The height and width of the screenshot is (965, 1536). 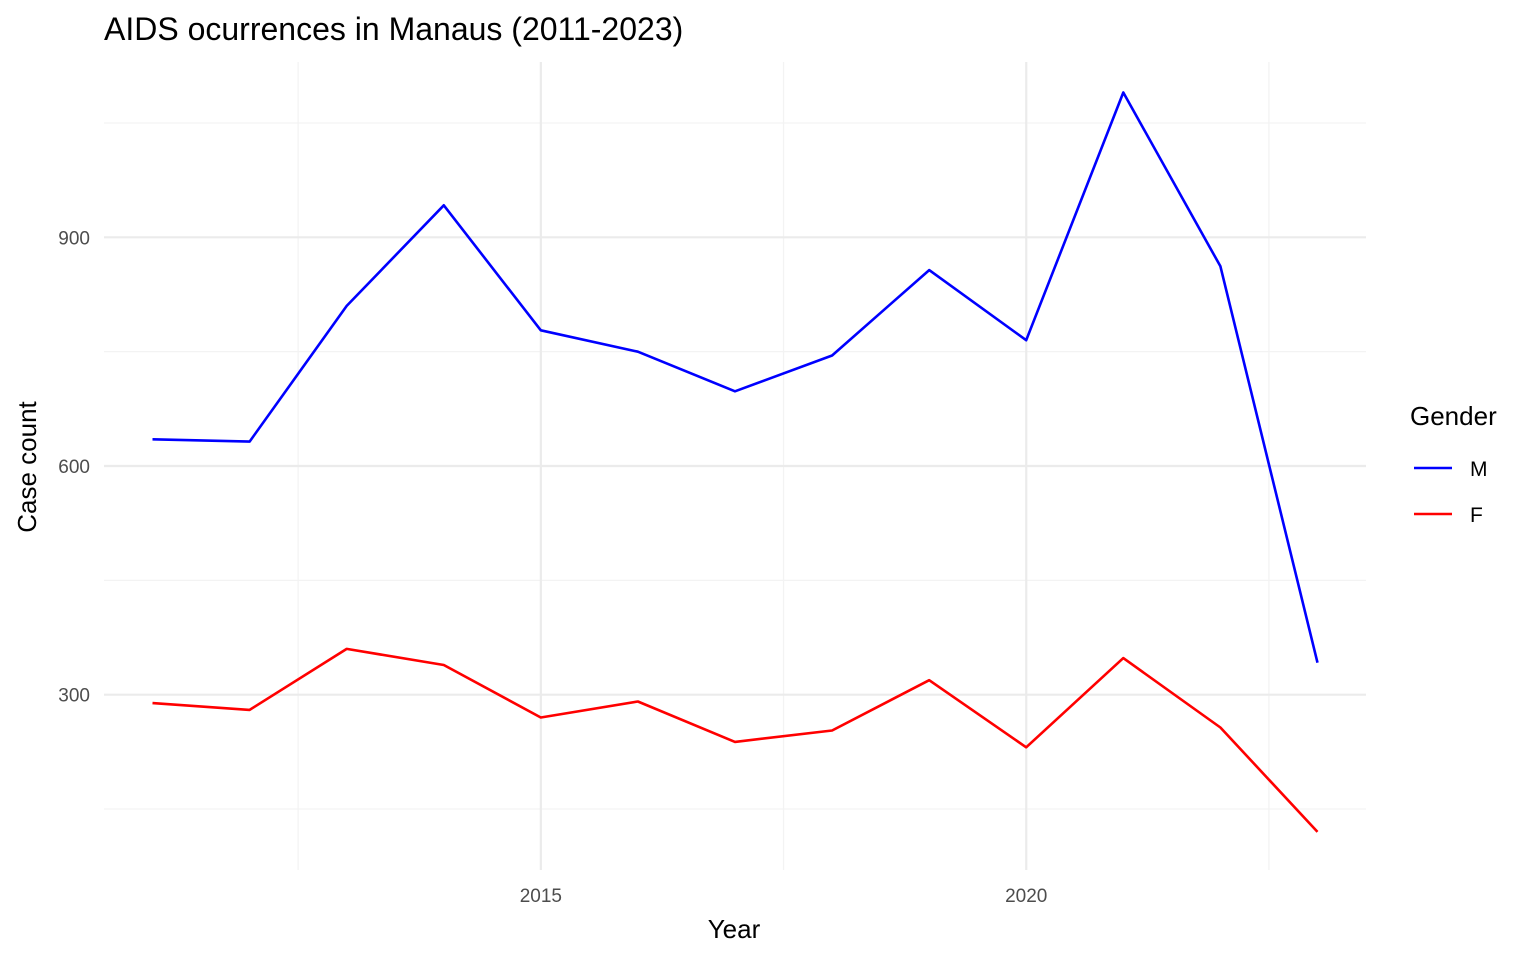 What do you see at coordinates (393, 29) in the screenshot?
I see `chart-title: AIDS ocurrences in Manaus (2011-2023)` at bounding box center [393, 29].